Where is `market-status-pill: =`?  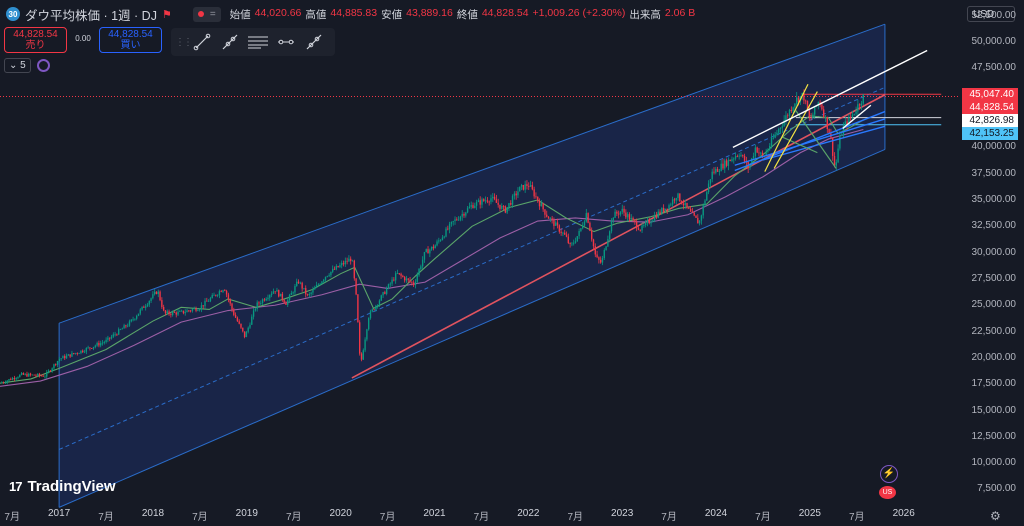
market-status-pill: = is located at coordinates (206, 14).